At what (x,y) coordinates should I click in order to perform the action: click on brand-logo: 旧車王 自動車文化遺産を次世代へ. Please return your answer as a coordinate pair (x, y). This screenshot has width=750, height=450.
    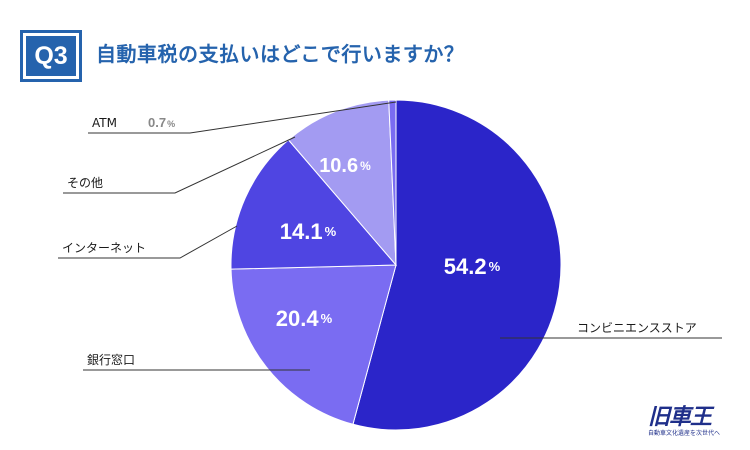
    Looking at the image, I should click on (694, 424).